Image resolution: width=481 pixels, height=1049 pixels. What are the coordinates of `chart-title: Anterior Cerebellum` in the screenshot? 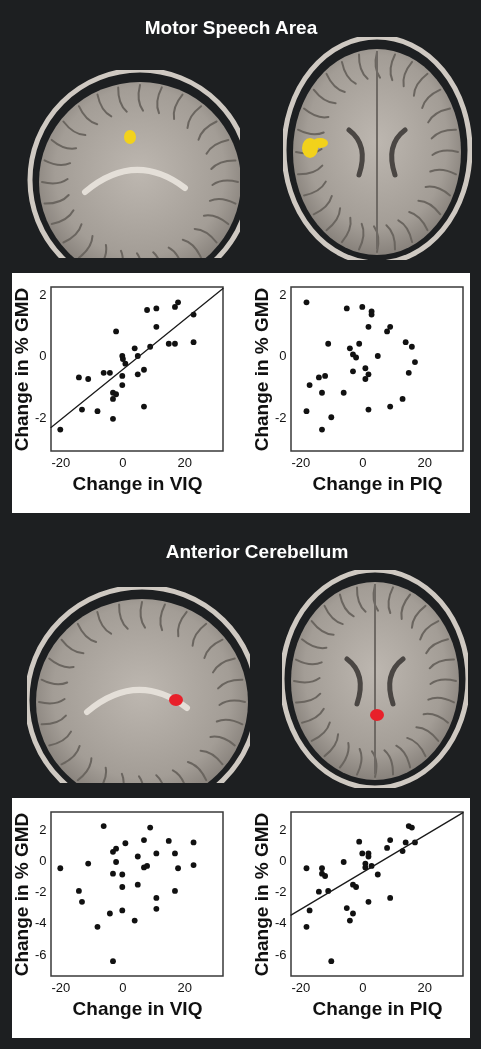 It's located at (257, 552).